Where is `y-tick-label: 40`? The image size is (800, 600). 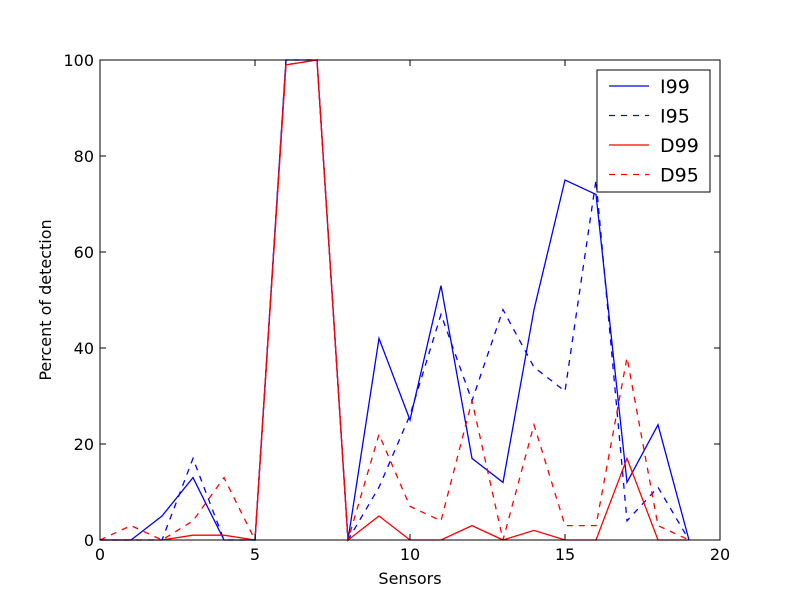
y-tick-label: 40 is located at coordinates (84, 348).